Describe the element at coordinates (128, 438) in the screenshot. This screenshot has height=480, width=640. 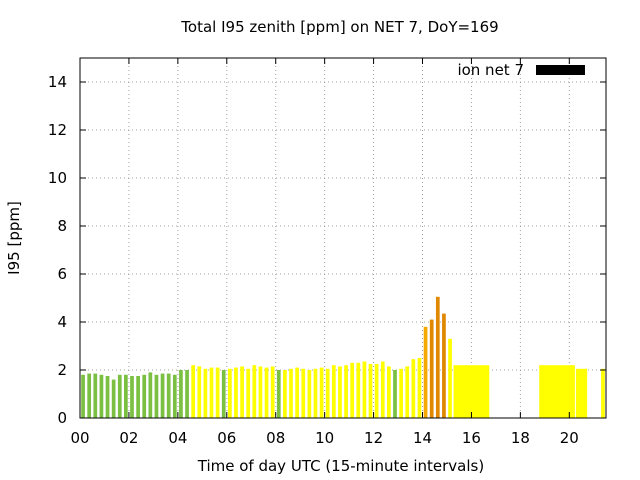
I see `x-tick-label: 02` at that location.